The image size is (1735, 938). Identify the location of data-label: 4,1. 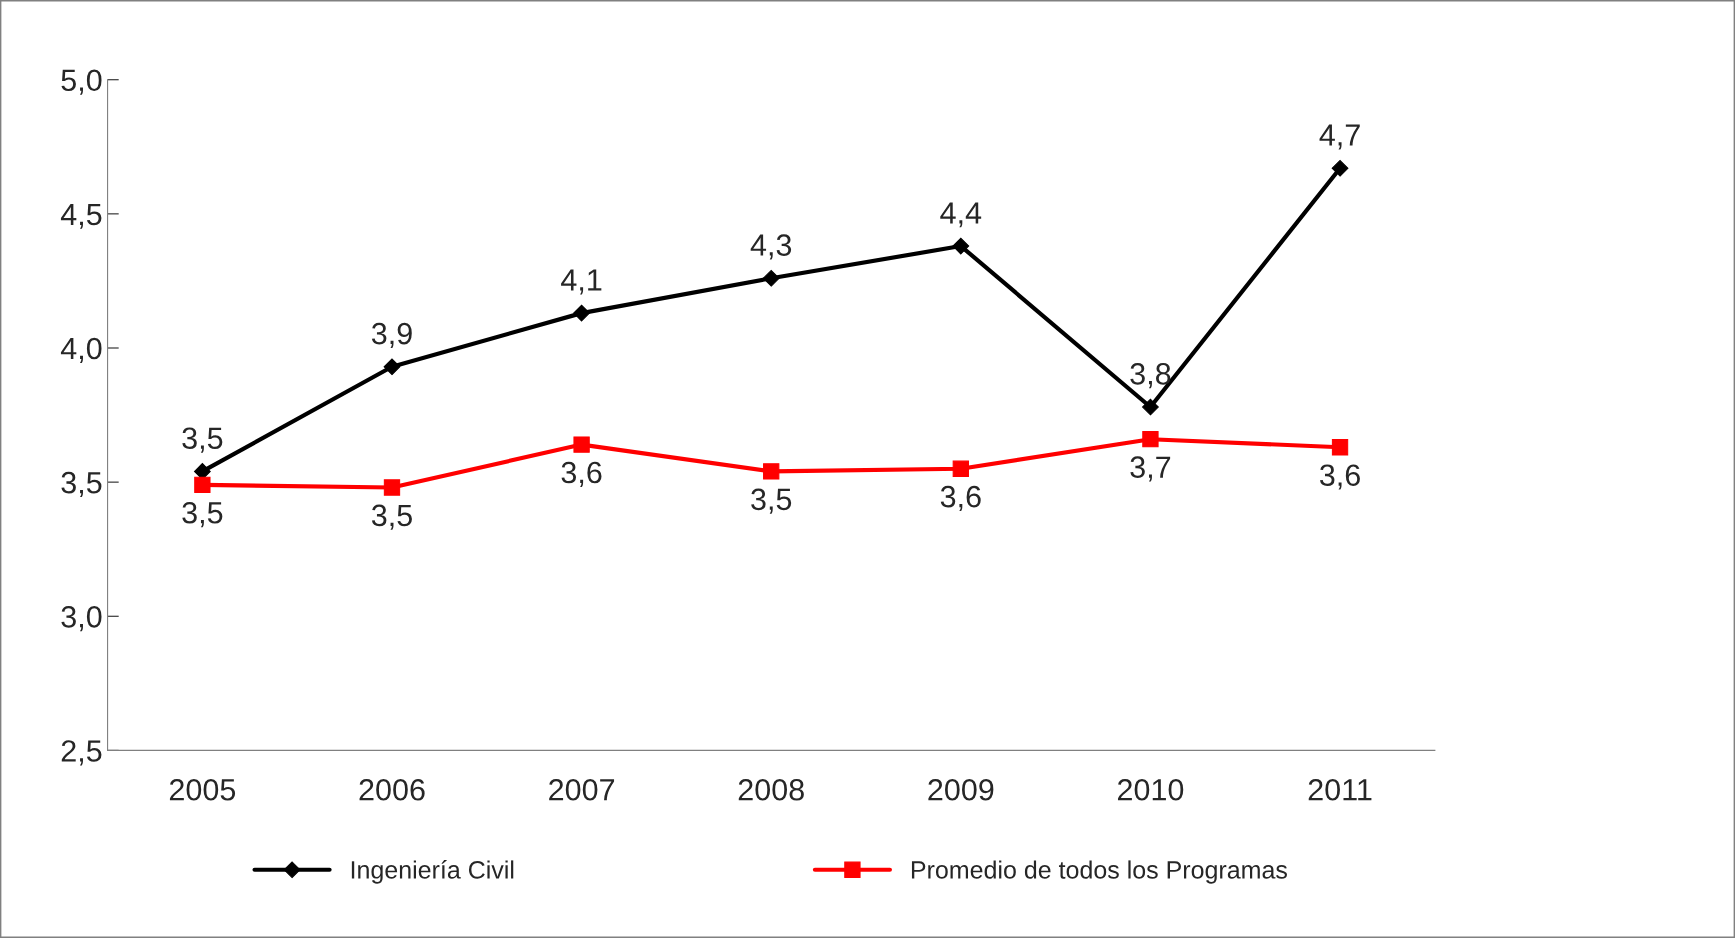
(581, 282).